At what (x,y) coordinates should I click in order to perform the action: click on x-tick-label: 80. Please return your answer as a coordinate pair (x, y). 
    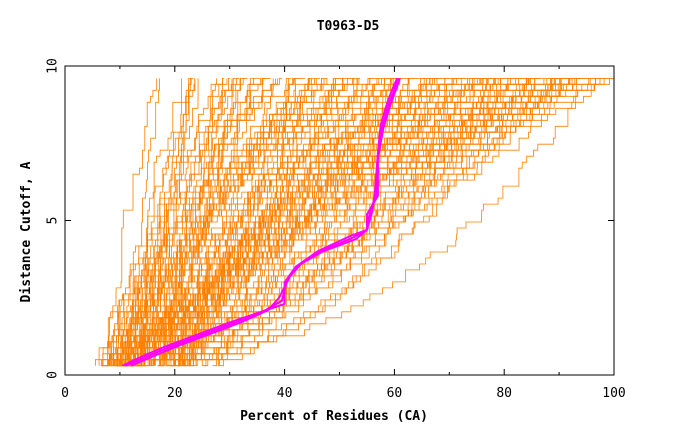
    Looking at the image, I should click on (504, 393).